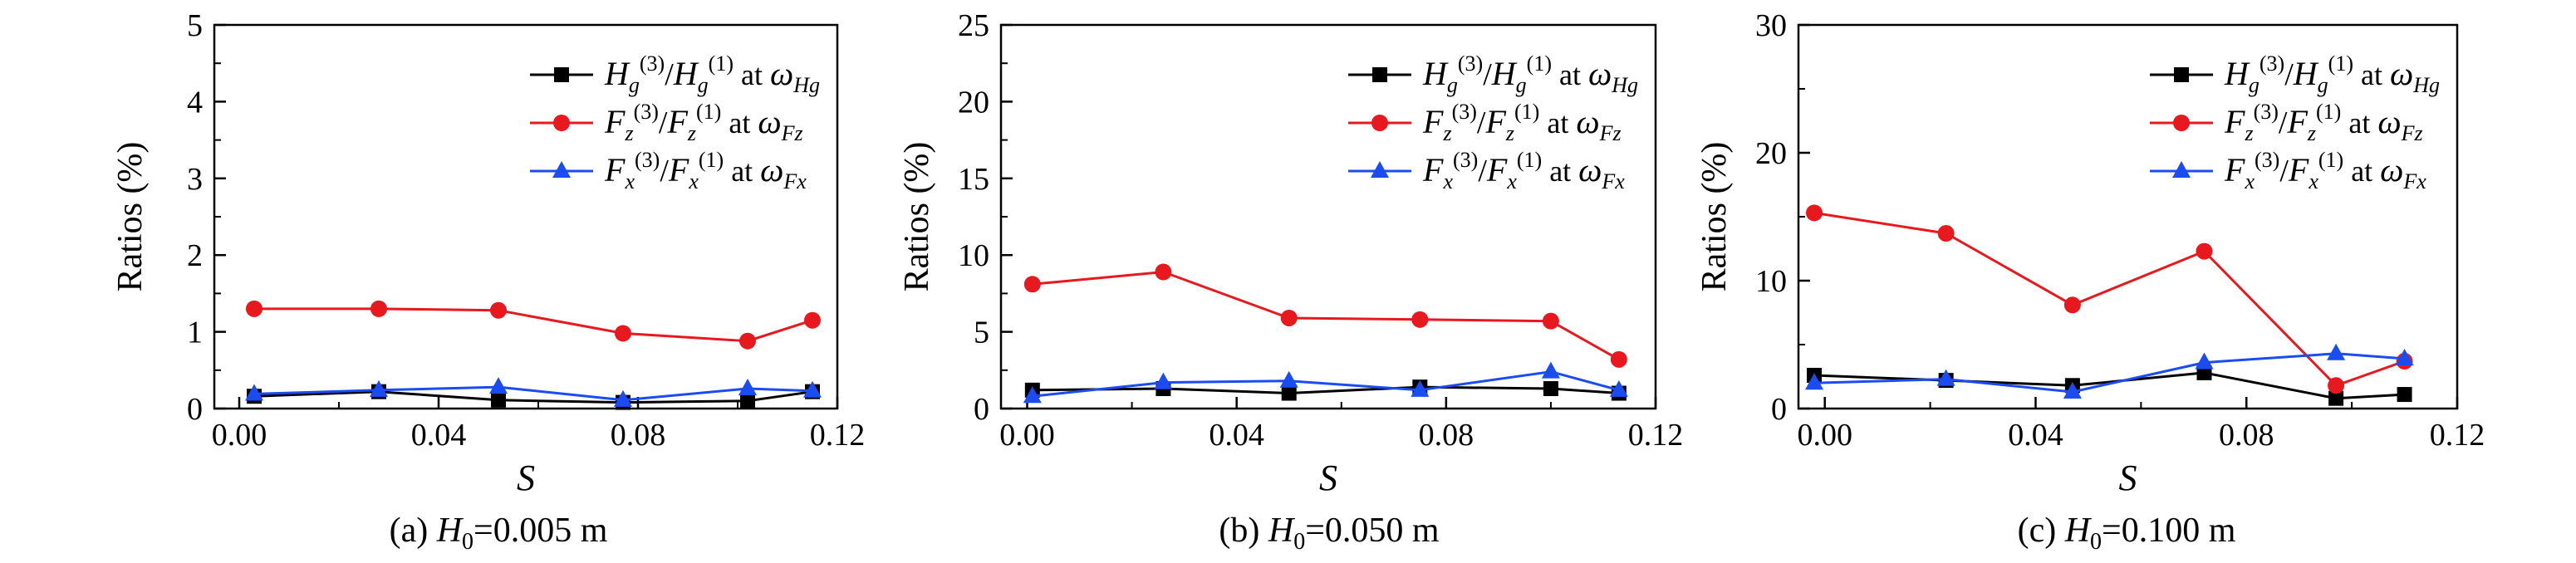 Image resolution: width=2576 pixels, height=563 pixels. I want to click on legend-subscript-2: z, so click(2311, 133).